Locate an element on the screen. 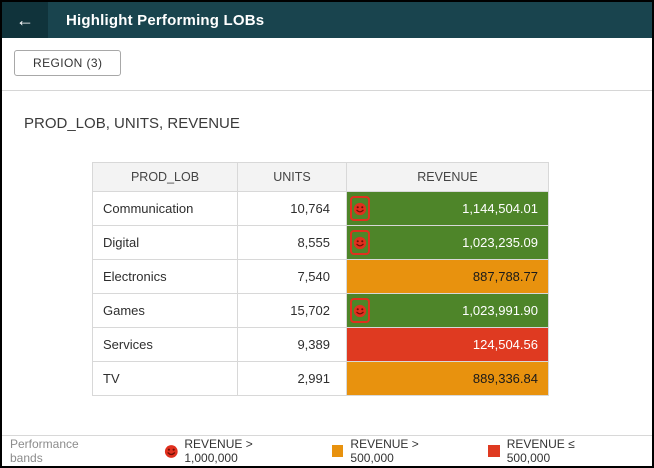  revenue-value: 889,336.84 is located at coordinates (505, 378).